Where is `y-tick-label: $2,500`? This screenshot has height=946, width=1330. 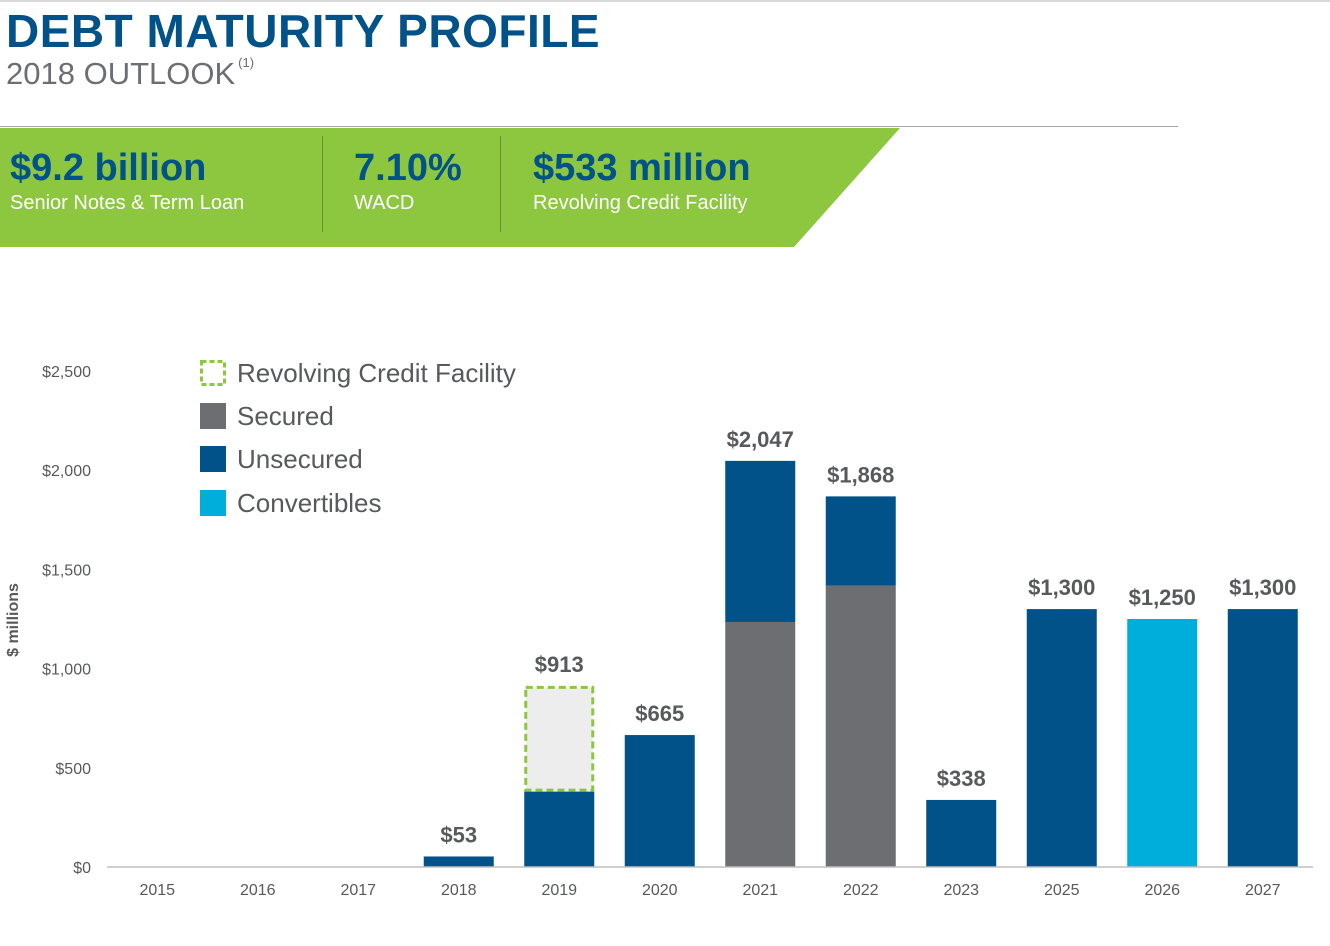 y-tick-label: $2,500 is located at coordinates (66, 372).